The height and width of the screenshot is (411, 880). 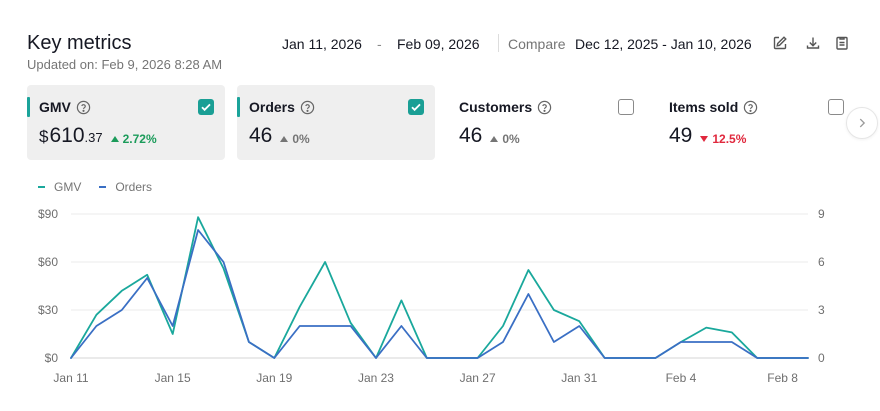 I want to click on x-tick-label: Jan 15, so click(x=173, y=378).